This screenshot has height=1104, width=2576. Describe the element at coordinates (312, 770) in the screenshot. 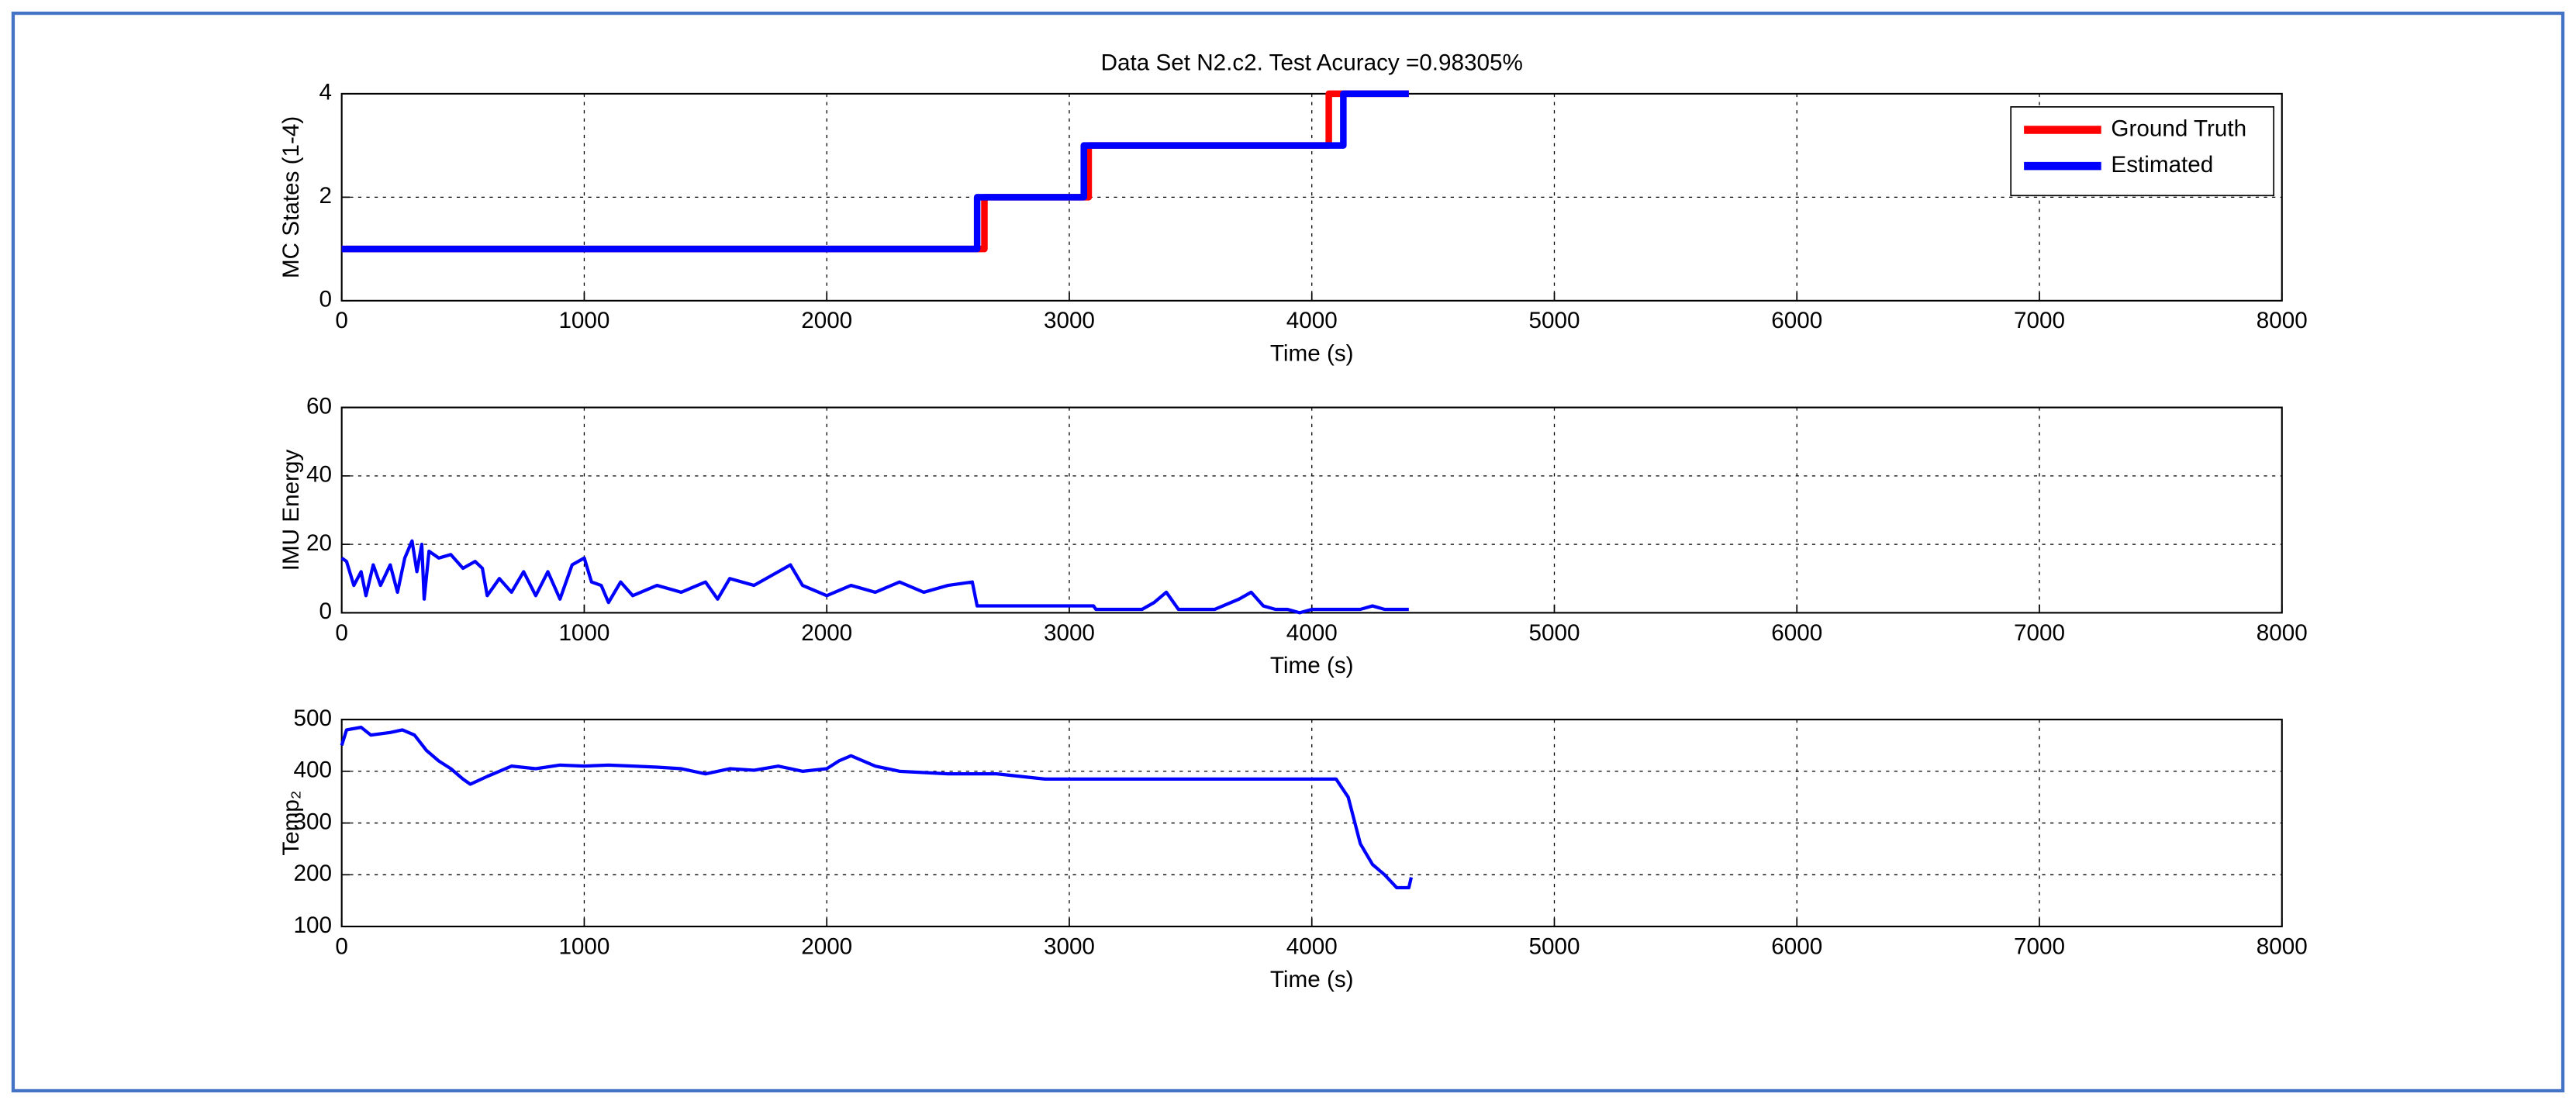

I see `y-tick-label: 400` at that location.